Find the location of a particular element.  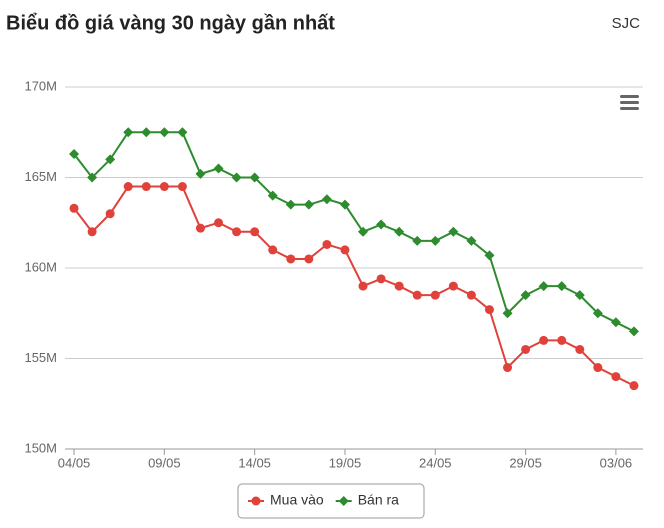

legend-label: Mua vào is located at coordinates (297, 500).